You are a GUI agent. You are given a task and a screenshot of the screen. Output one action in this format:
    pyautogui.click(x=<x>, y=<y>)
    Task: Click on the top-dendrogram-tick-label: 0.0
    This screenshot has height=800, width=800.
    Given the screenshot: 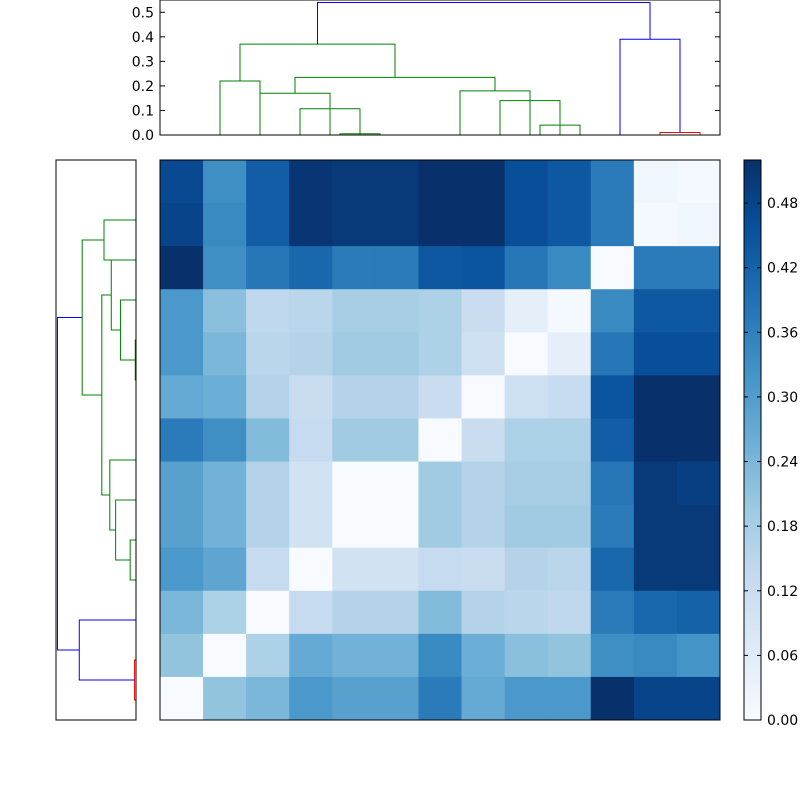 What is the action you would take?
    pyautogui.click(x=143, y=136)
    